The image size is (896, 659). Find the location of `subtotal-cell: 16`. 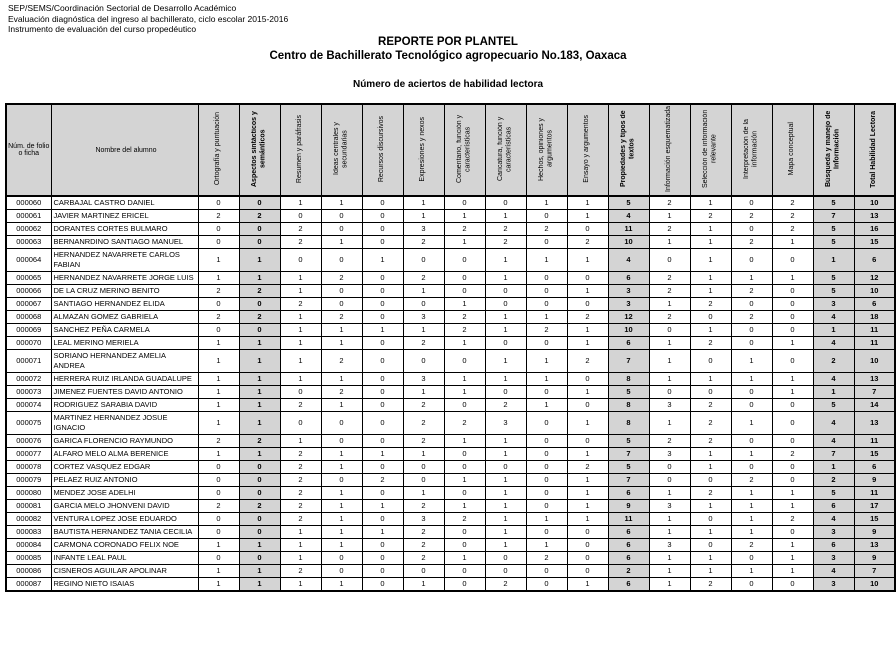

subtotal-cell: 16 is located at coordinates (874, 229).